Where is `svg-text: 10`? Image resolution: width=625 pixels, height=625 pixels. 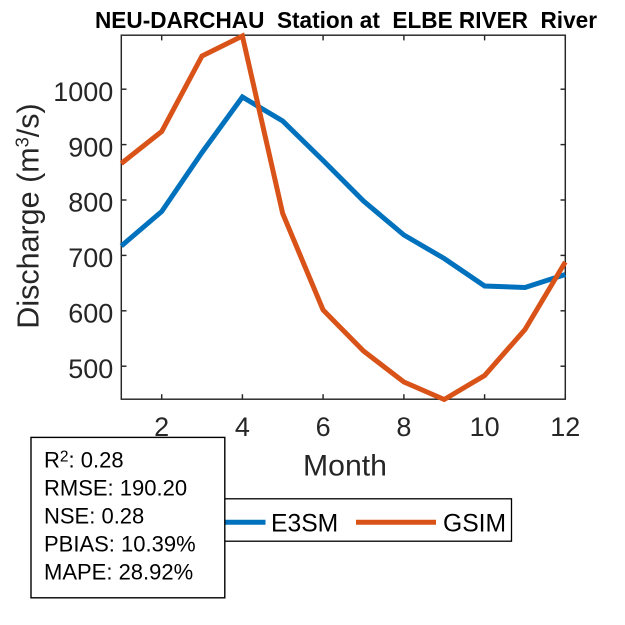
svg-text: 10 is located at coordinates (485, 427).